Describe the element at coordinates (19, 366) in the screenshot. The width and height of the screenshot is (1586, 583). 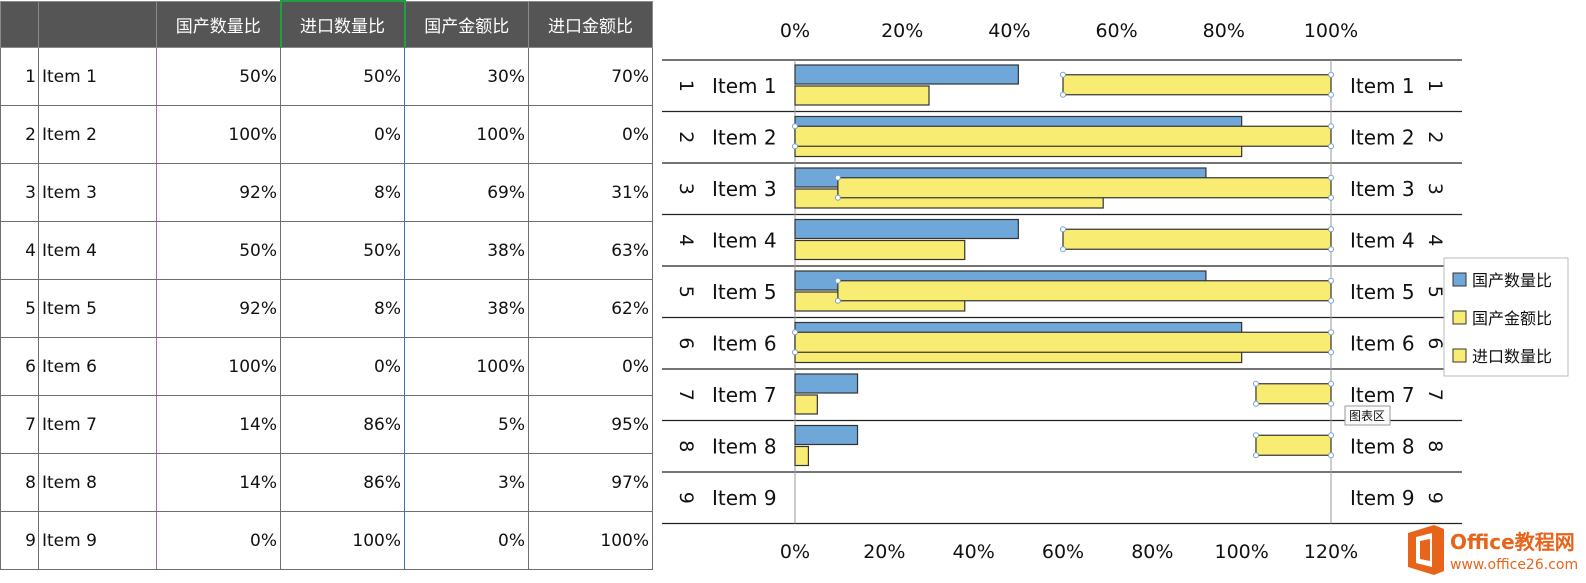
I see `row-number-cell: 6` at that location.